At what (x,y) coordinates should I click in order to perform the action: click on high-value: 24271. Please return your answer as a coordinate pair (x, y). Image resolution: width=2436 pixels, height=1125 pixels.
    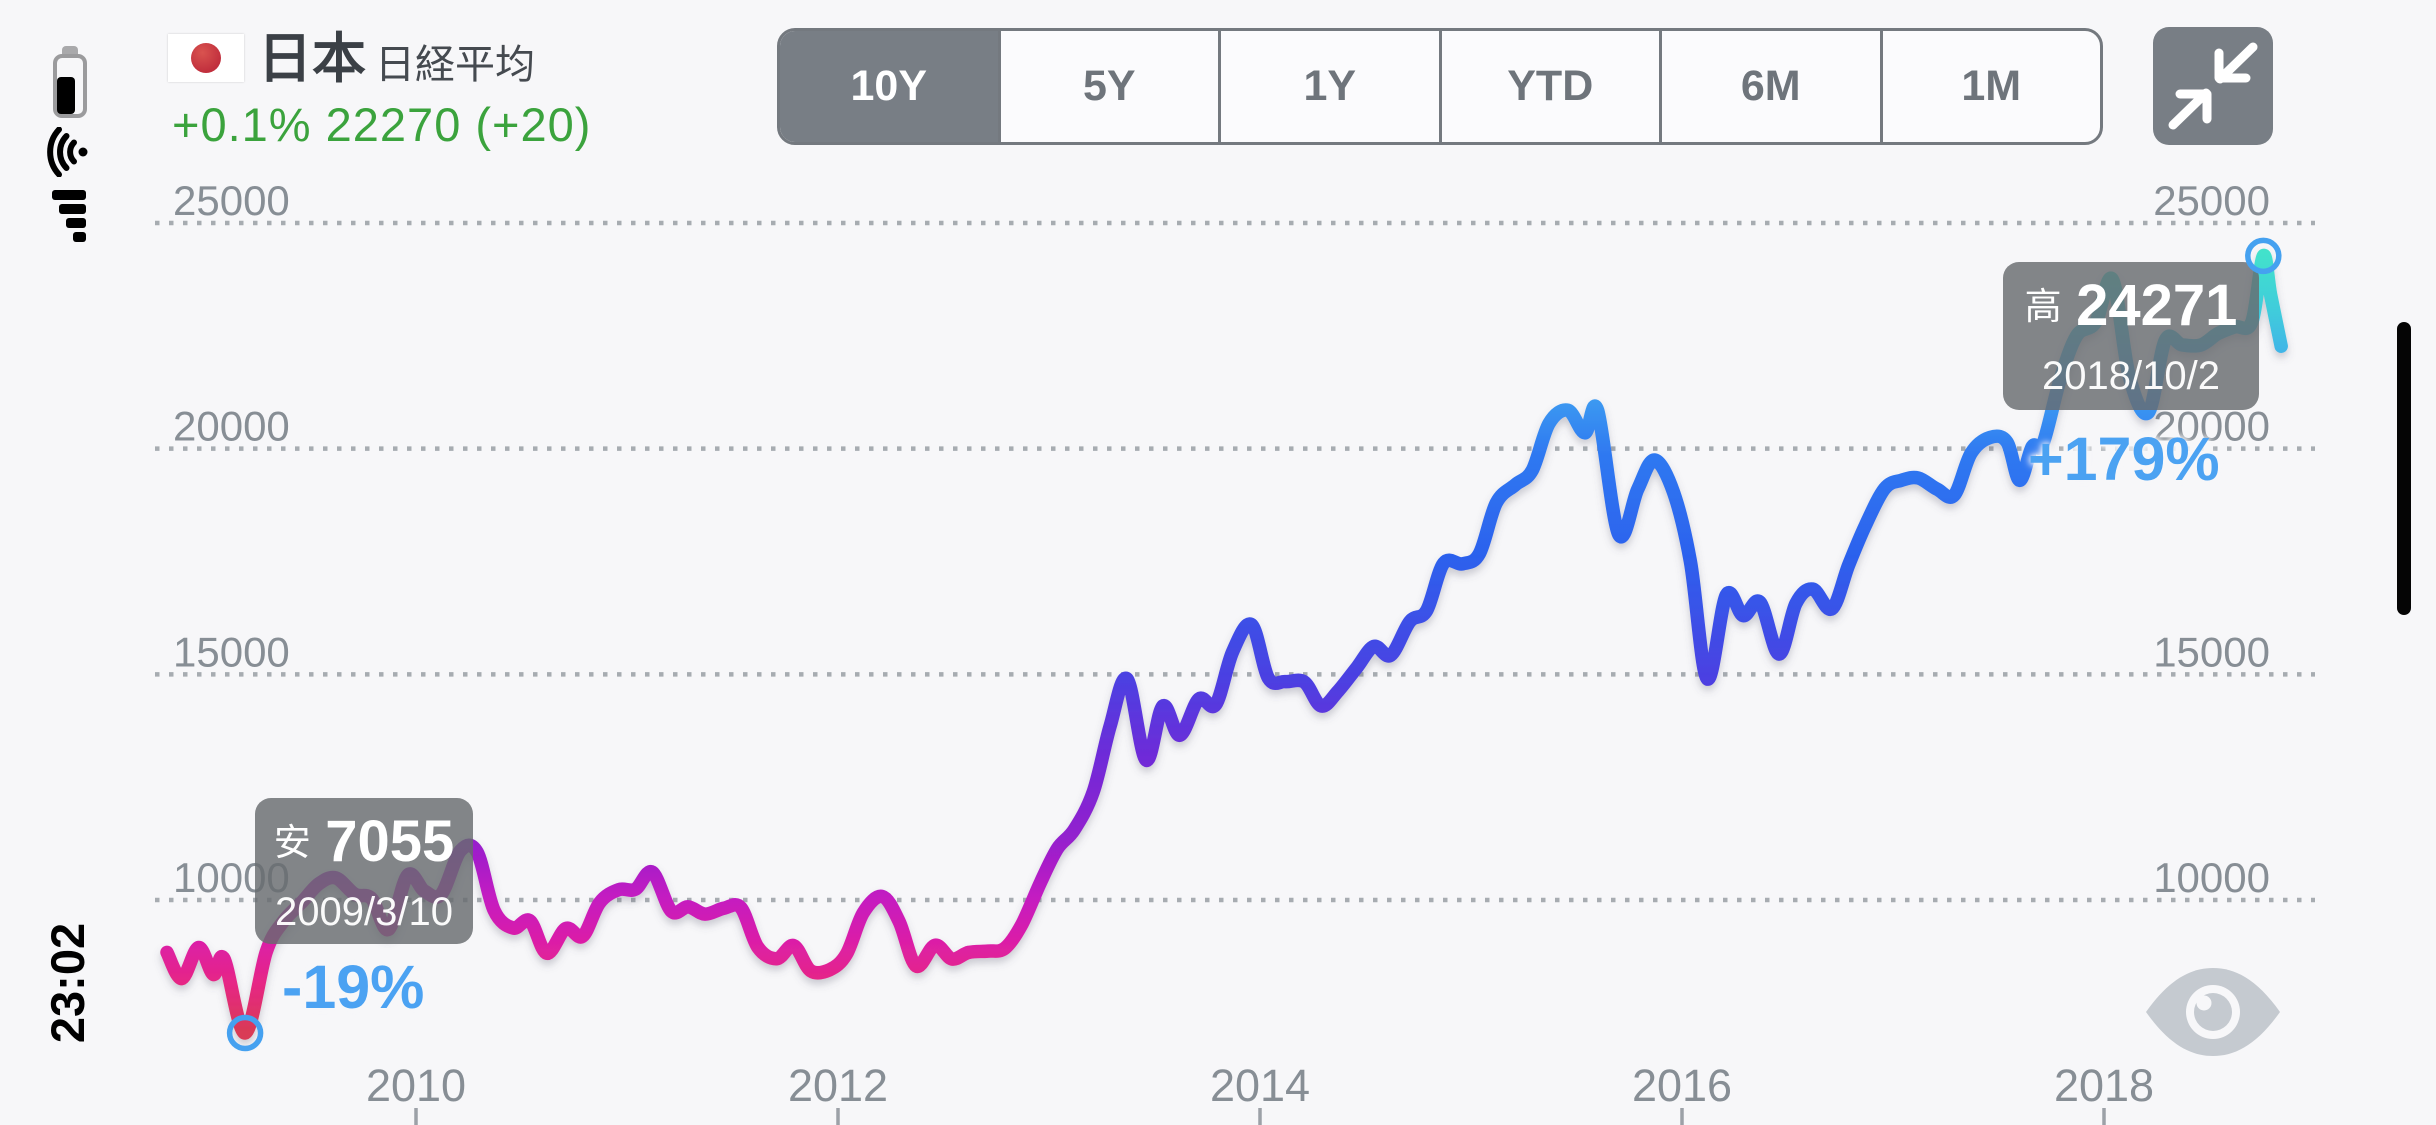
    Looking at the image, I should click on (2157, 305).